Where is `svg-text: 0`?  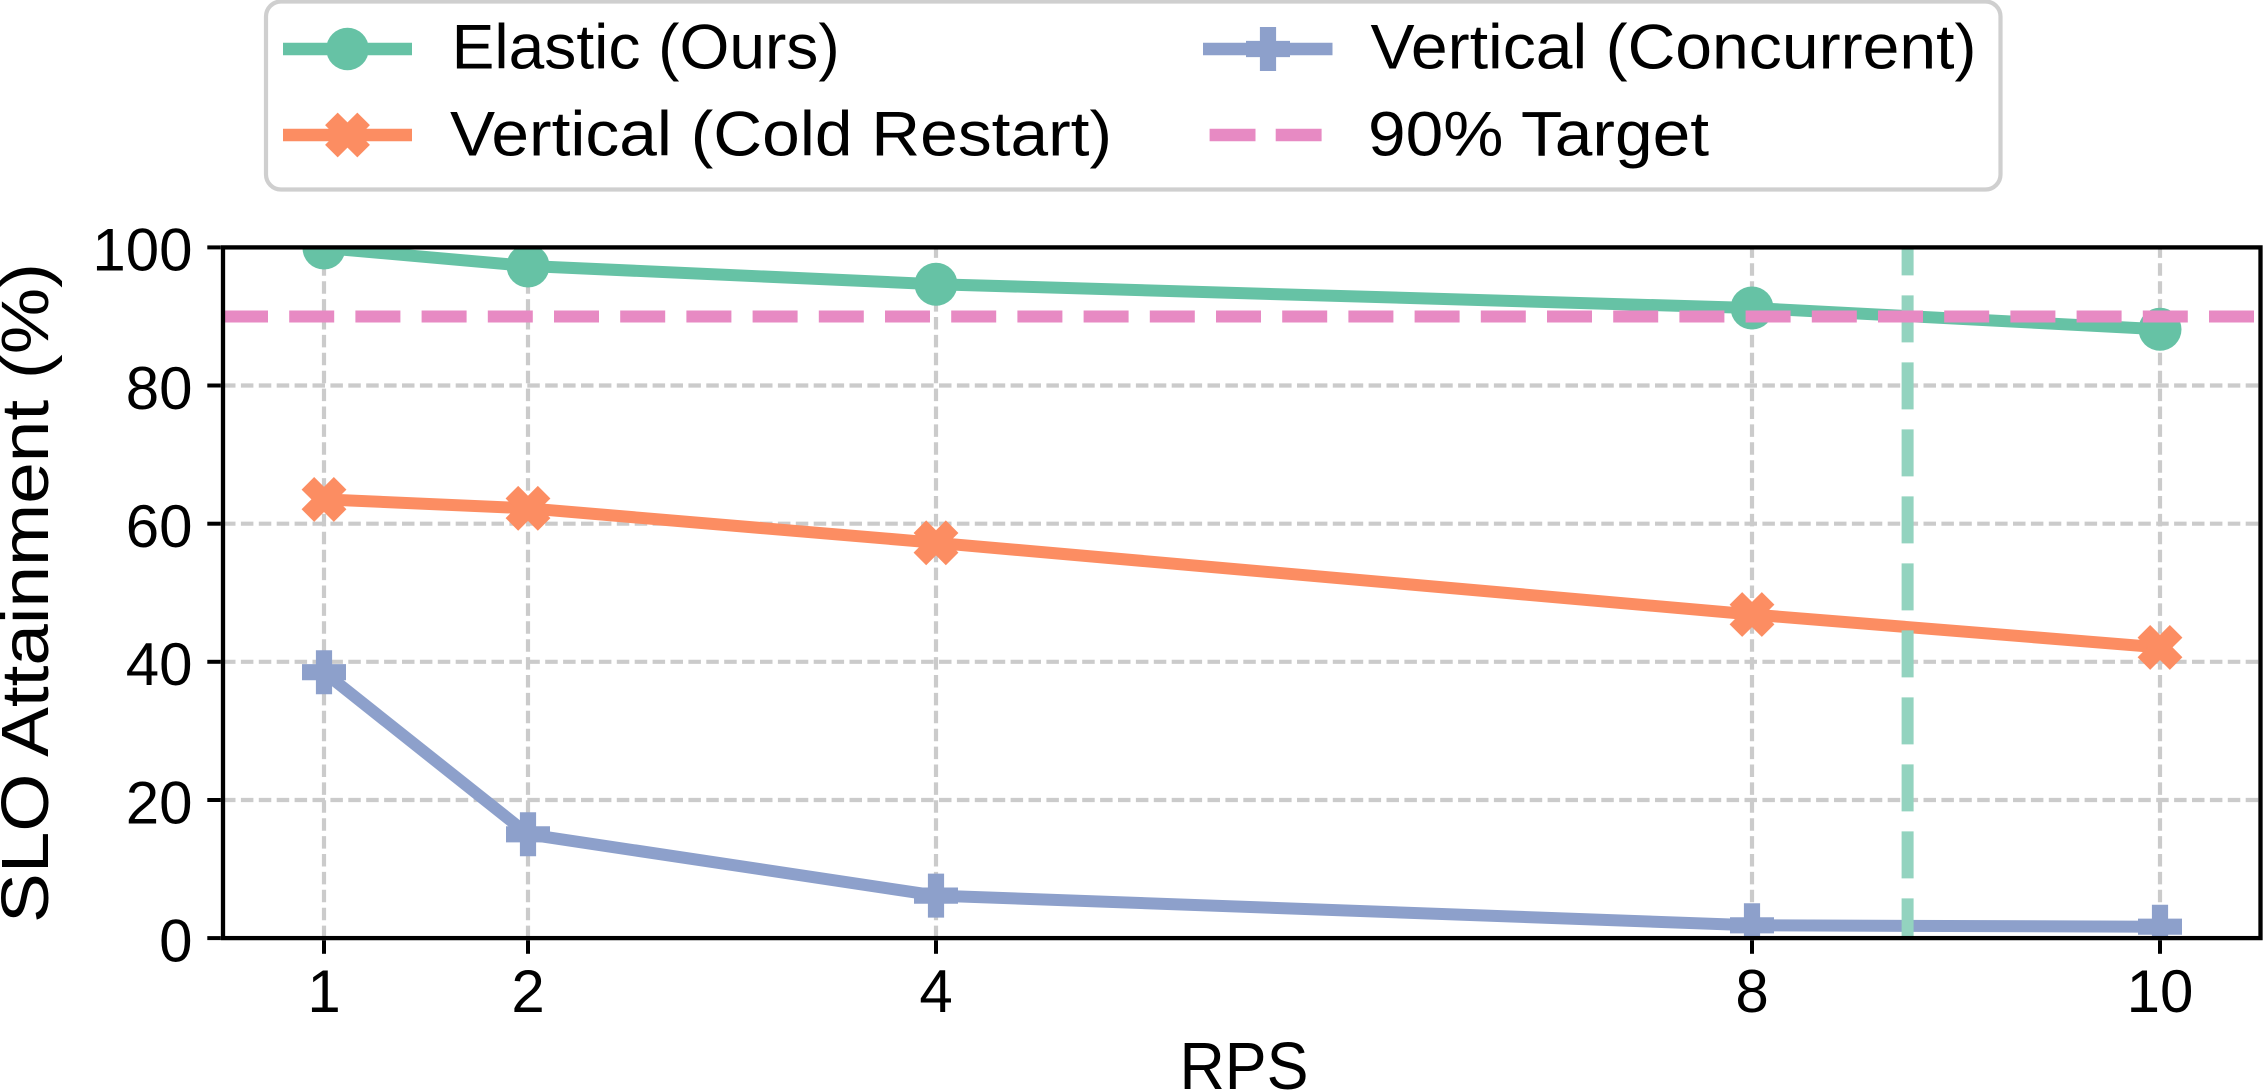 svg-text: 0 is located at coordinates (175, 940).